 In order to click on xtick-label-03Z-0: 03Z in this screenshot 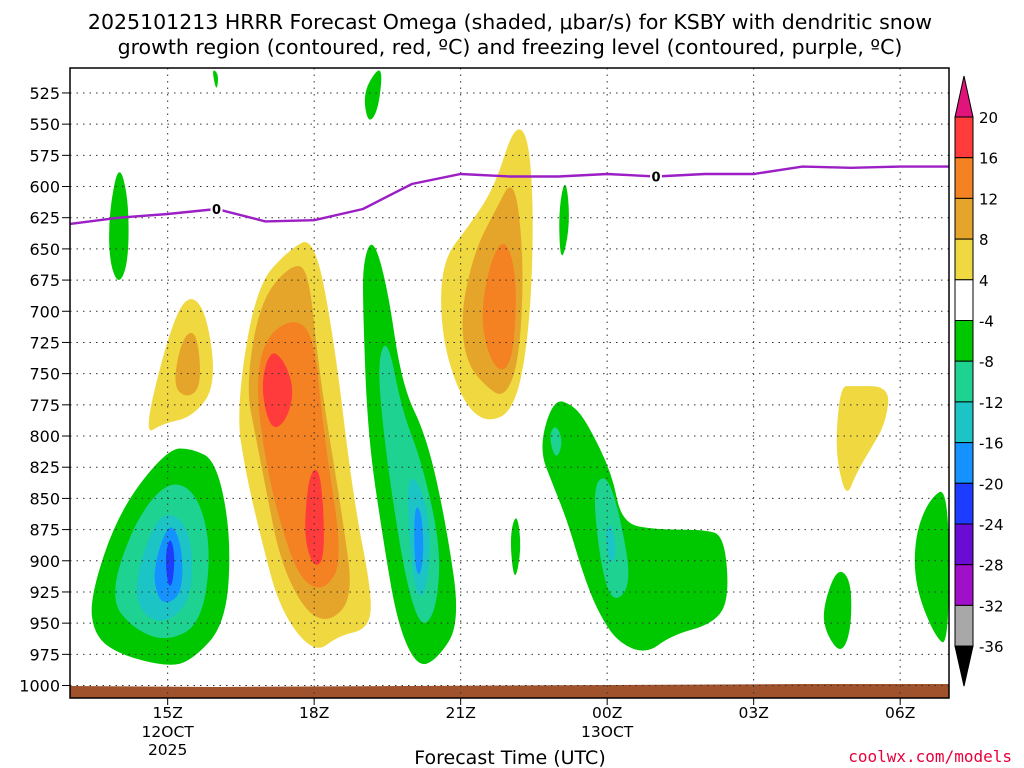, I will do `click(753, 713)`.